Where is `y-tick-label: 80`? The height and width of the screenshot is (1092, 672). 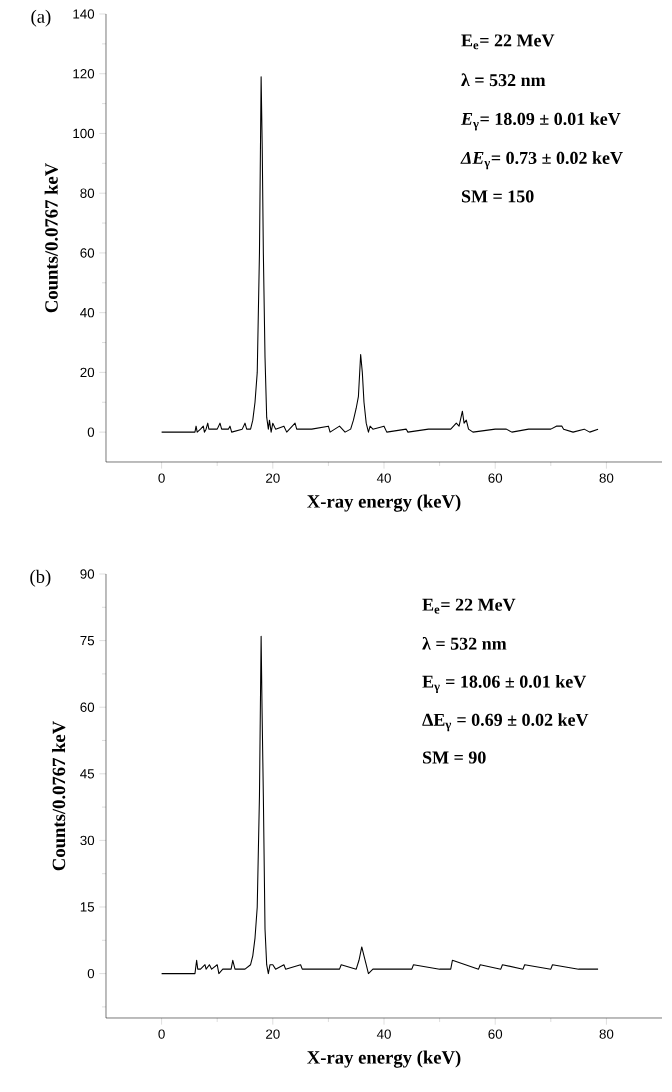
y-tick-label: 80 is located at coordinates (87, 193).